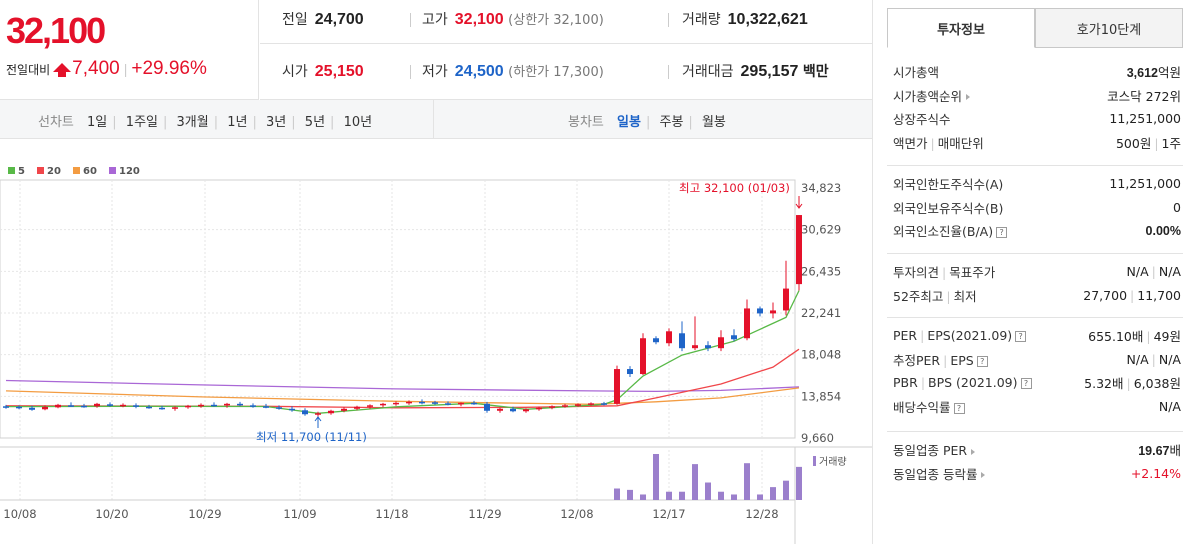 This screenshot has height=548, width=1191. I want to click on tab-invest-info: 투자정보, so click(961, 28).